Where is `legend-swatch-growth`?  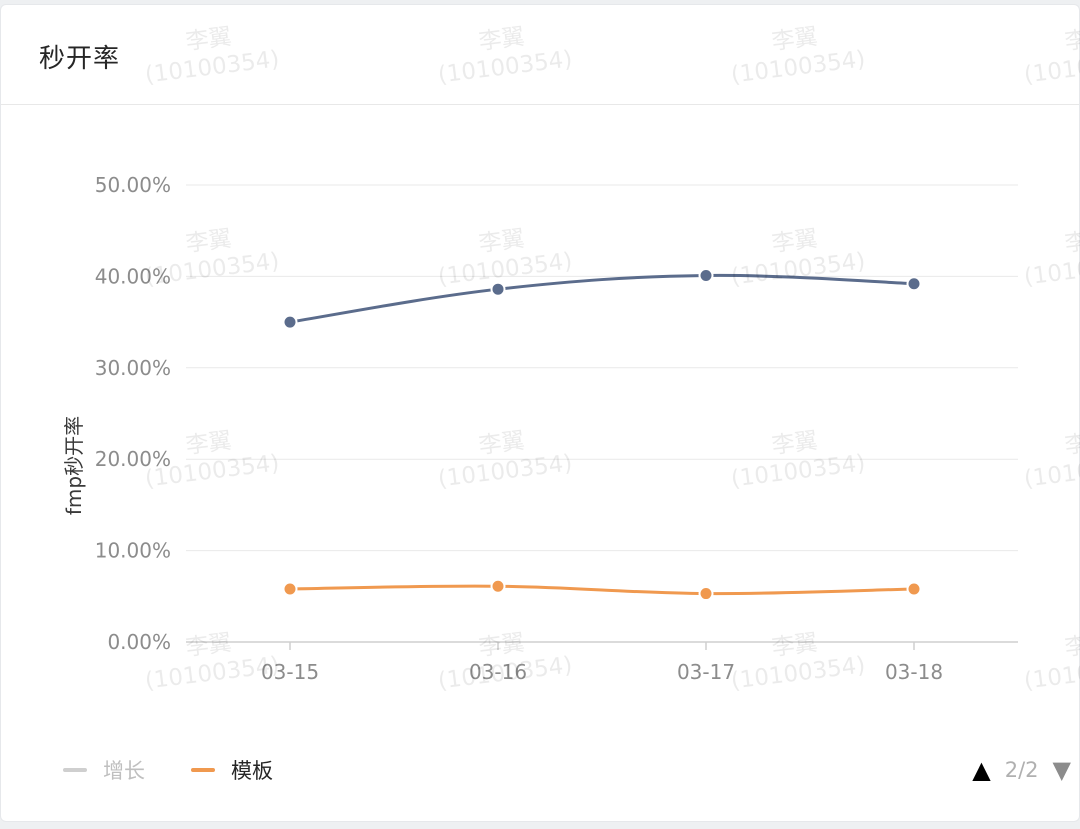 legend-swatch-growth is located at coordinates (75, 770).